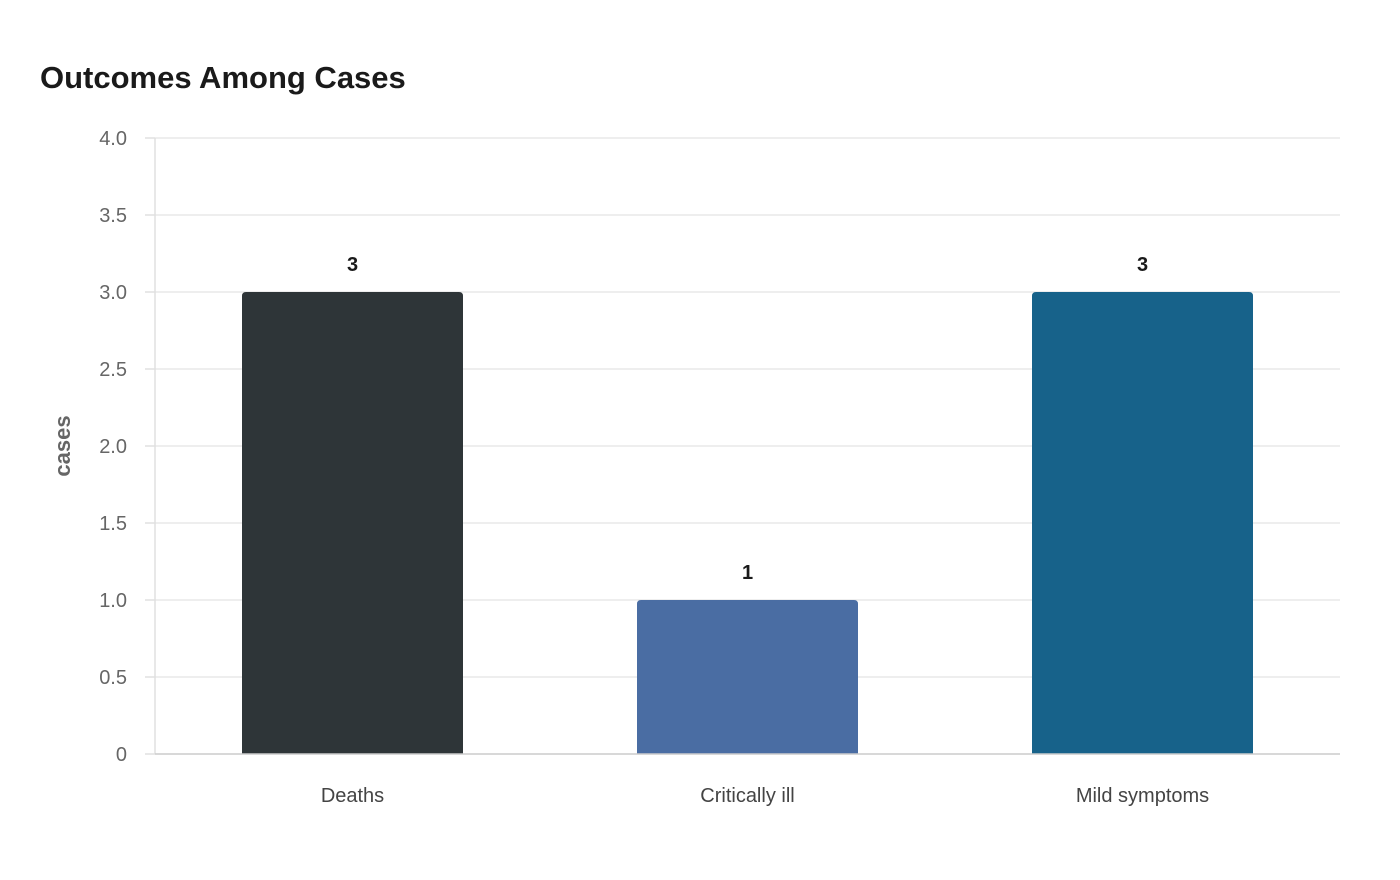  I want to click on y-tick-label: 1.5, so click(113, 524).